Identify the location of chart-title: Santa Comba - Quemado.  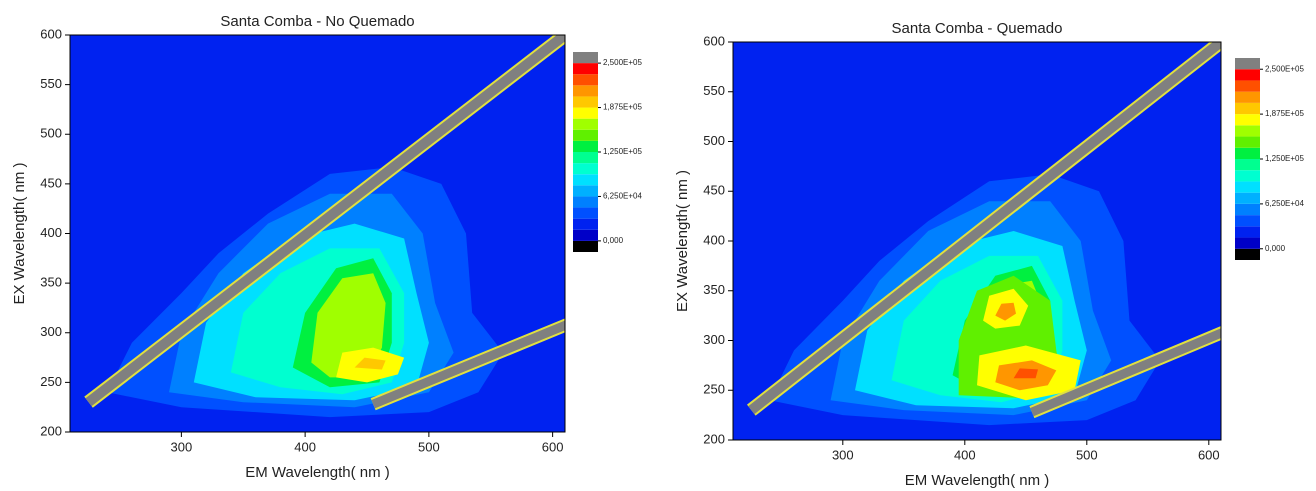
(977, 28).